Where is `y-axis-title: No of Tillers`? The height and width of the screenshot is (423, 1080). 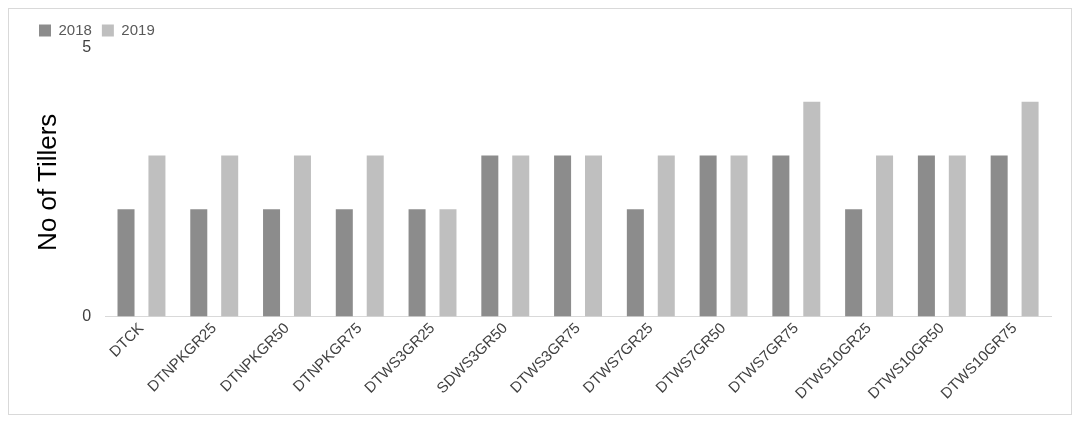
y-axis-title: No of Tillers is located at coordinates (46, 182).